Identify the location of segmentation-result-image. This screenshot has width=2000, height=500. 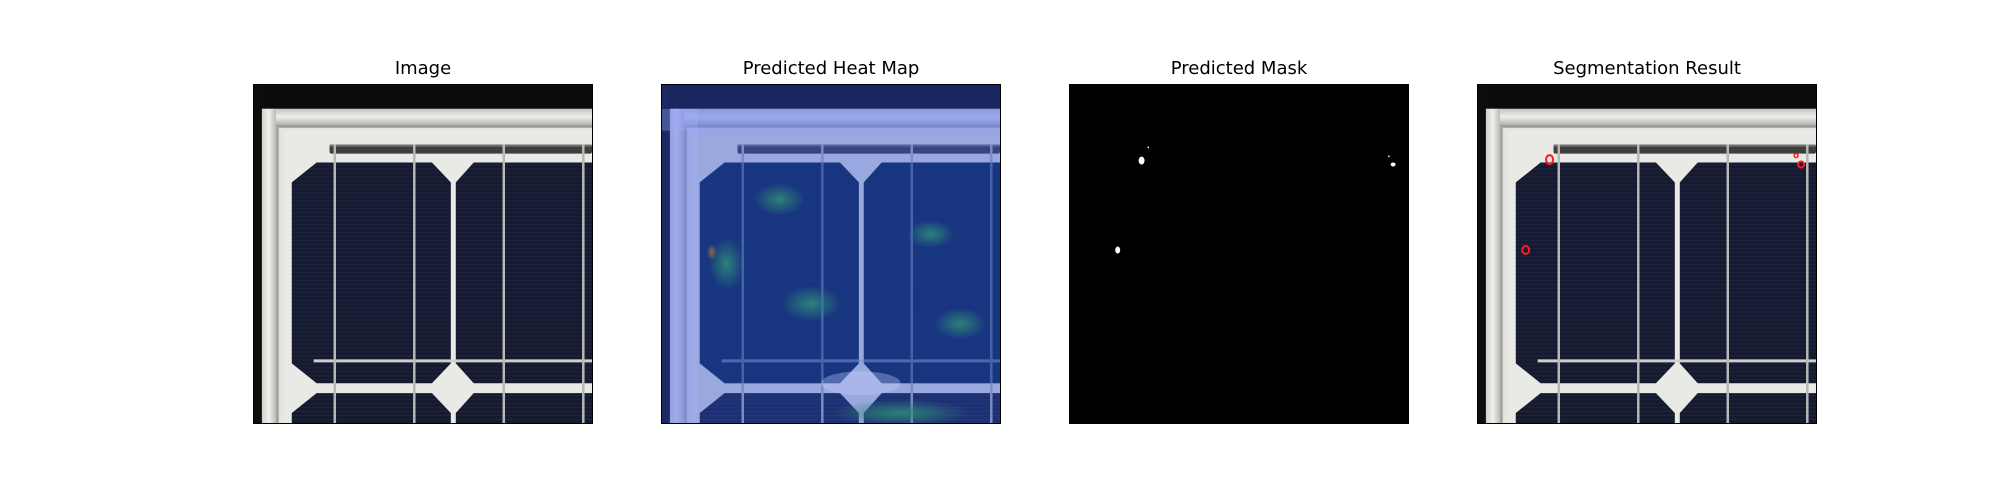
(1647, 254).